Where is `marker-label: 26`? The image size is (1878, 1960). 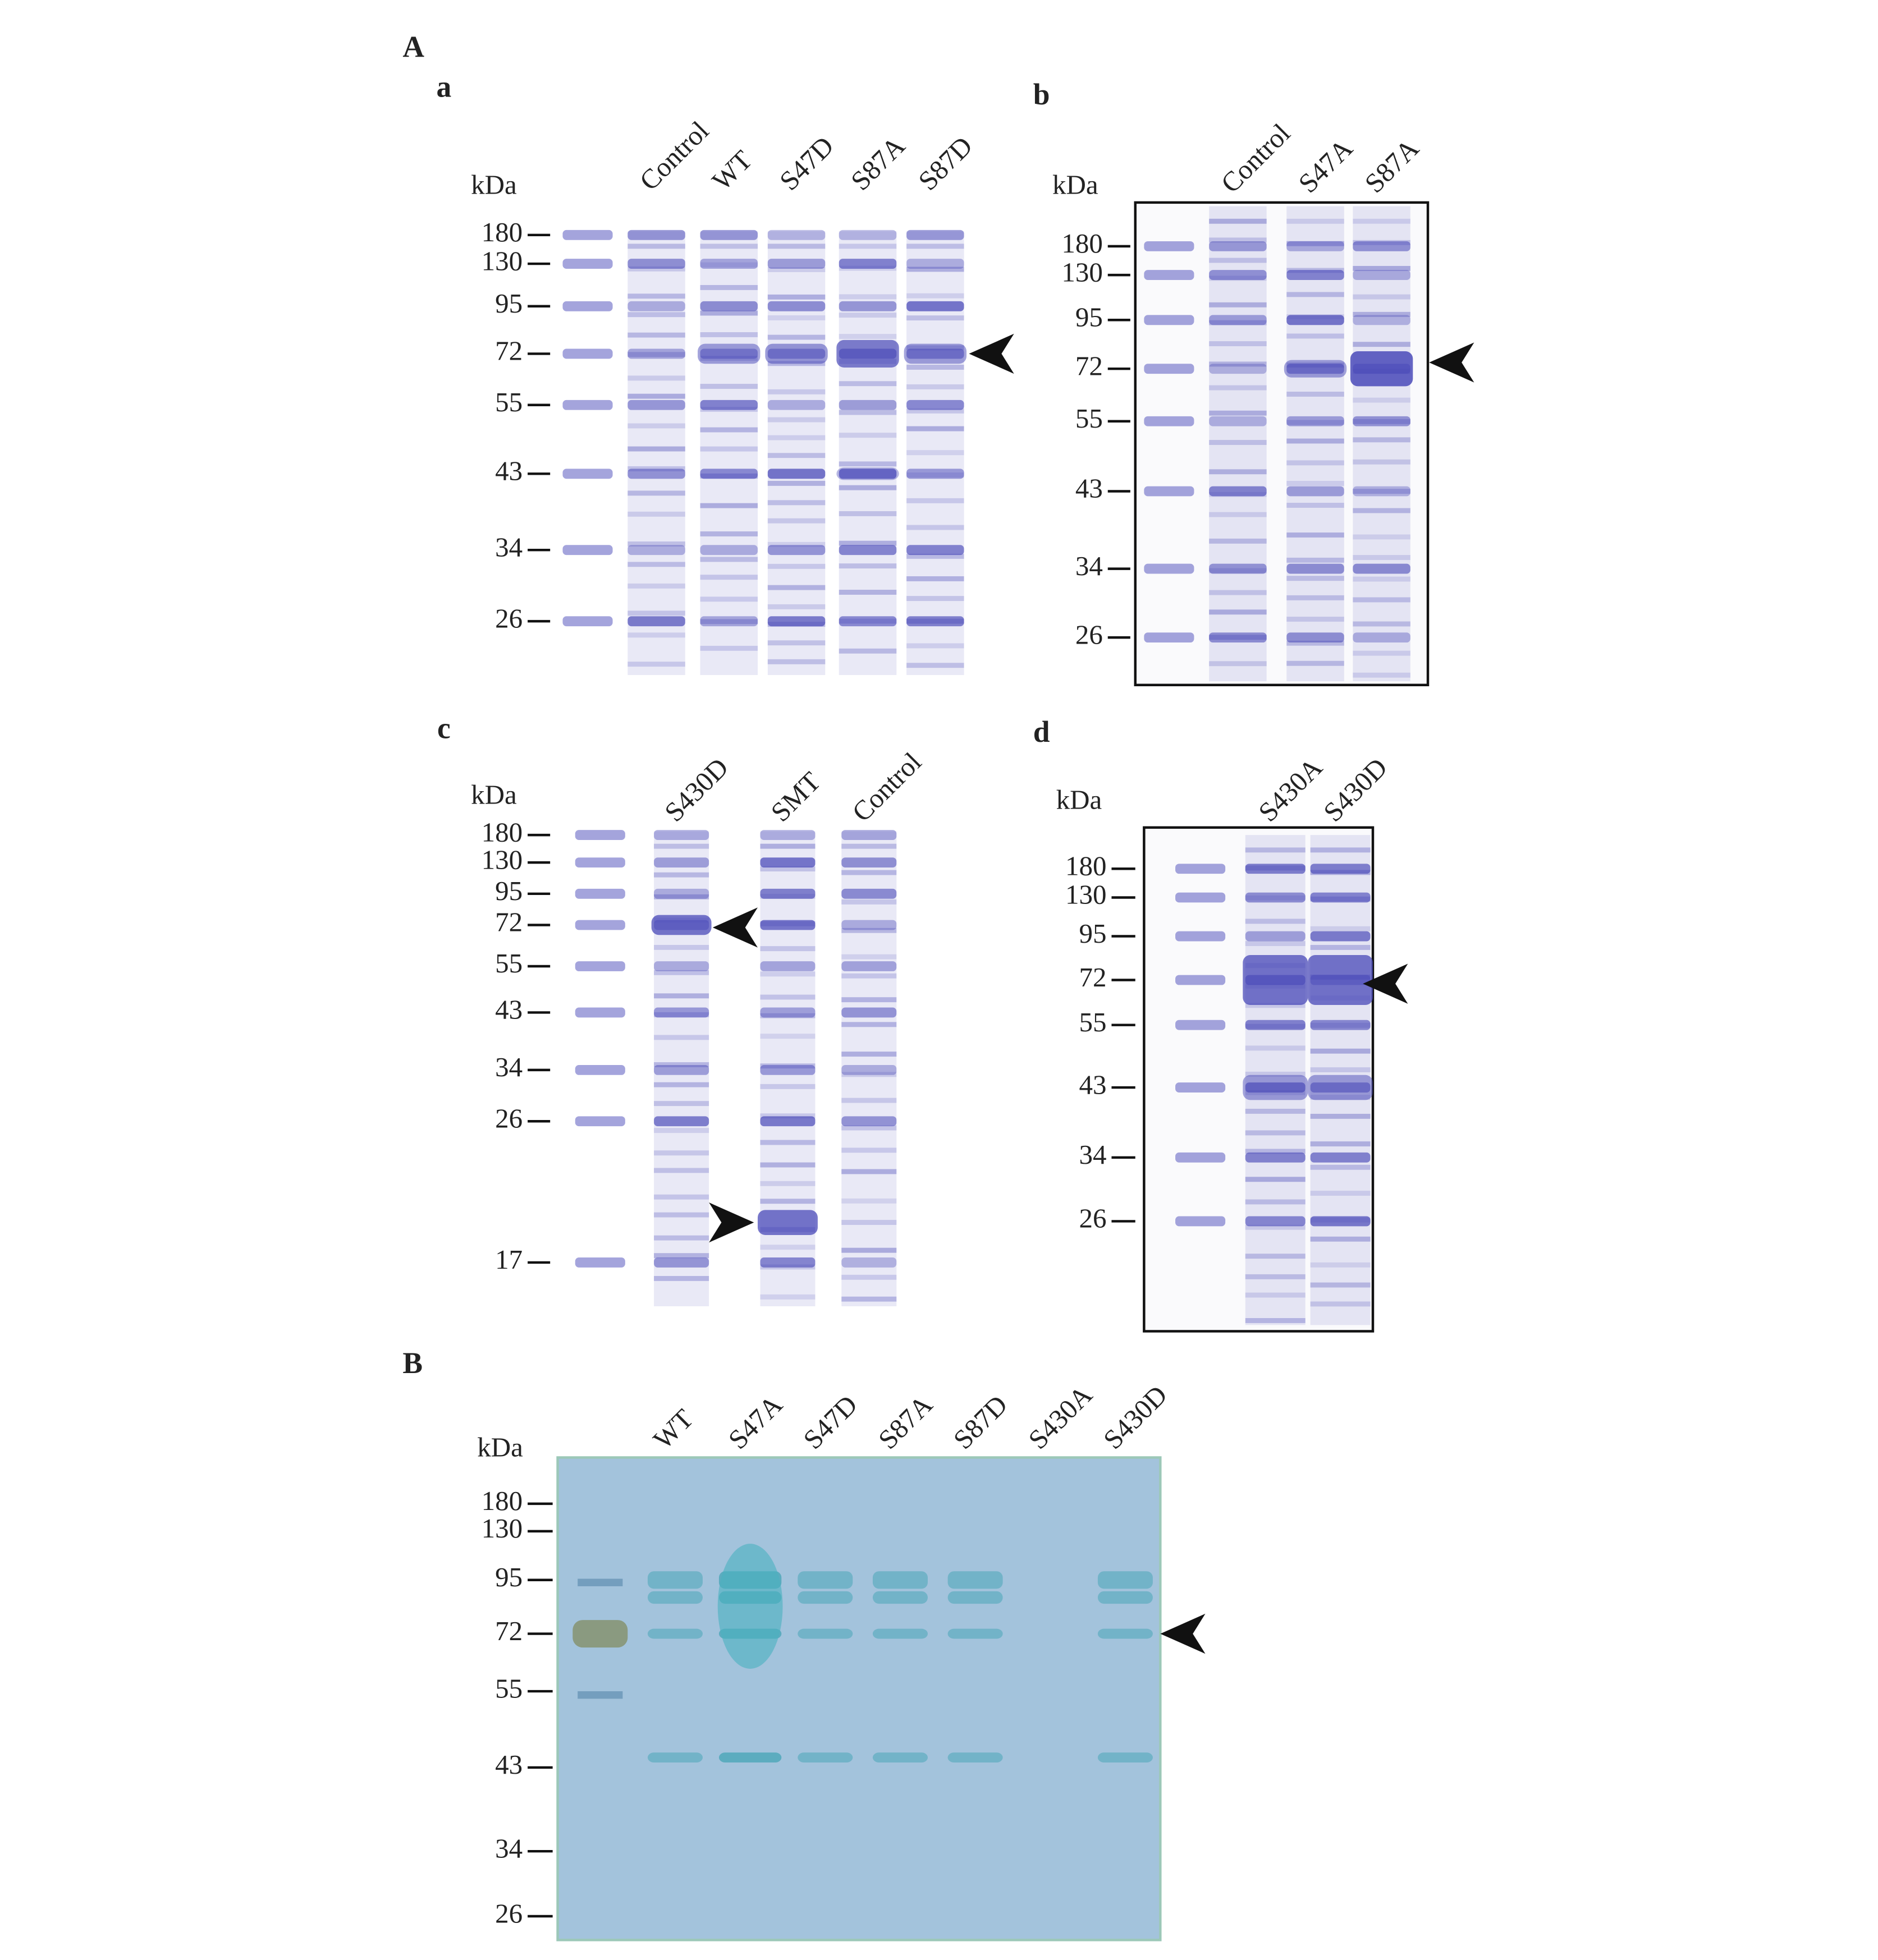
marker-label: 26 is located at coordinates (509, 1118).